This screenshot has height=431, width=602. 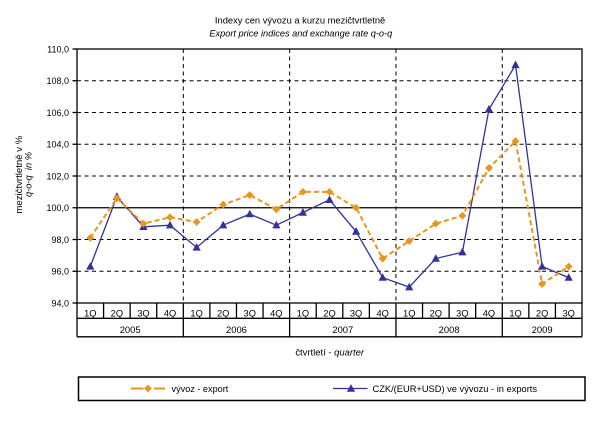 What do you see at coordinates (57, 81) in the screenshot?
I see `svg-text: 108,0` at bounding box center [57, 81].